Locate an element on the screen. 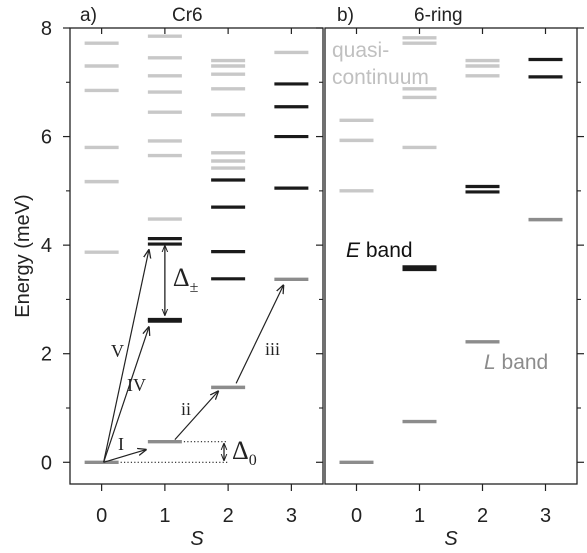 The height and width of the screenshot is (553, 587). x-tick-label-a-0: 0 is located at coordinates (101, 516).